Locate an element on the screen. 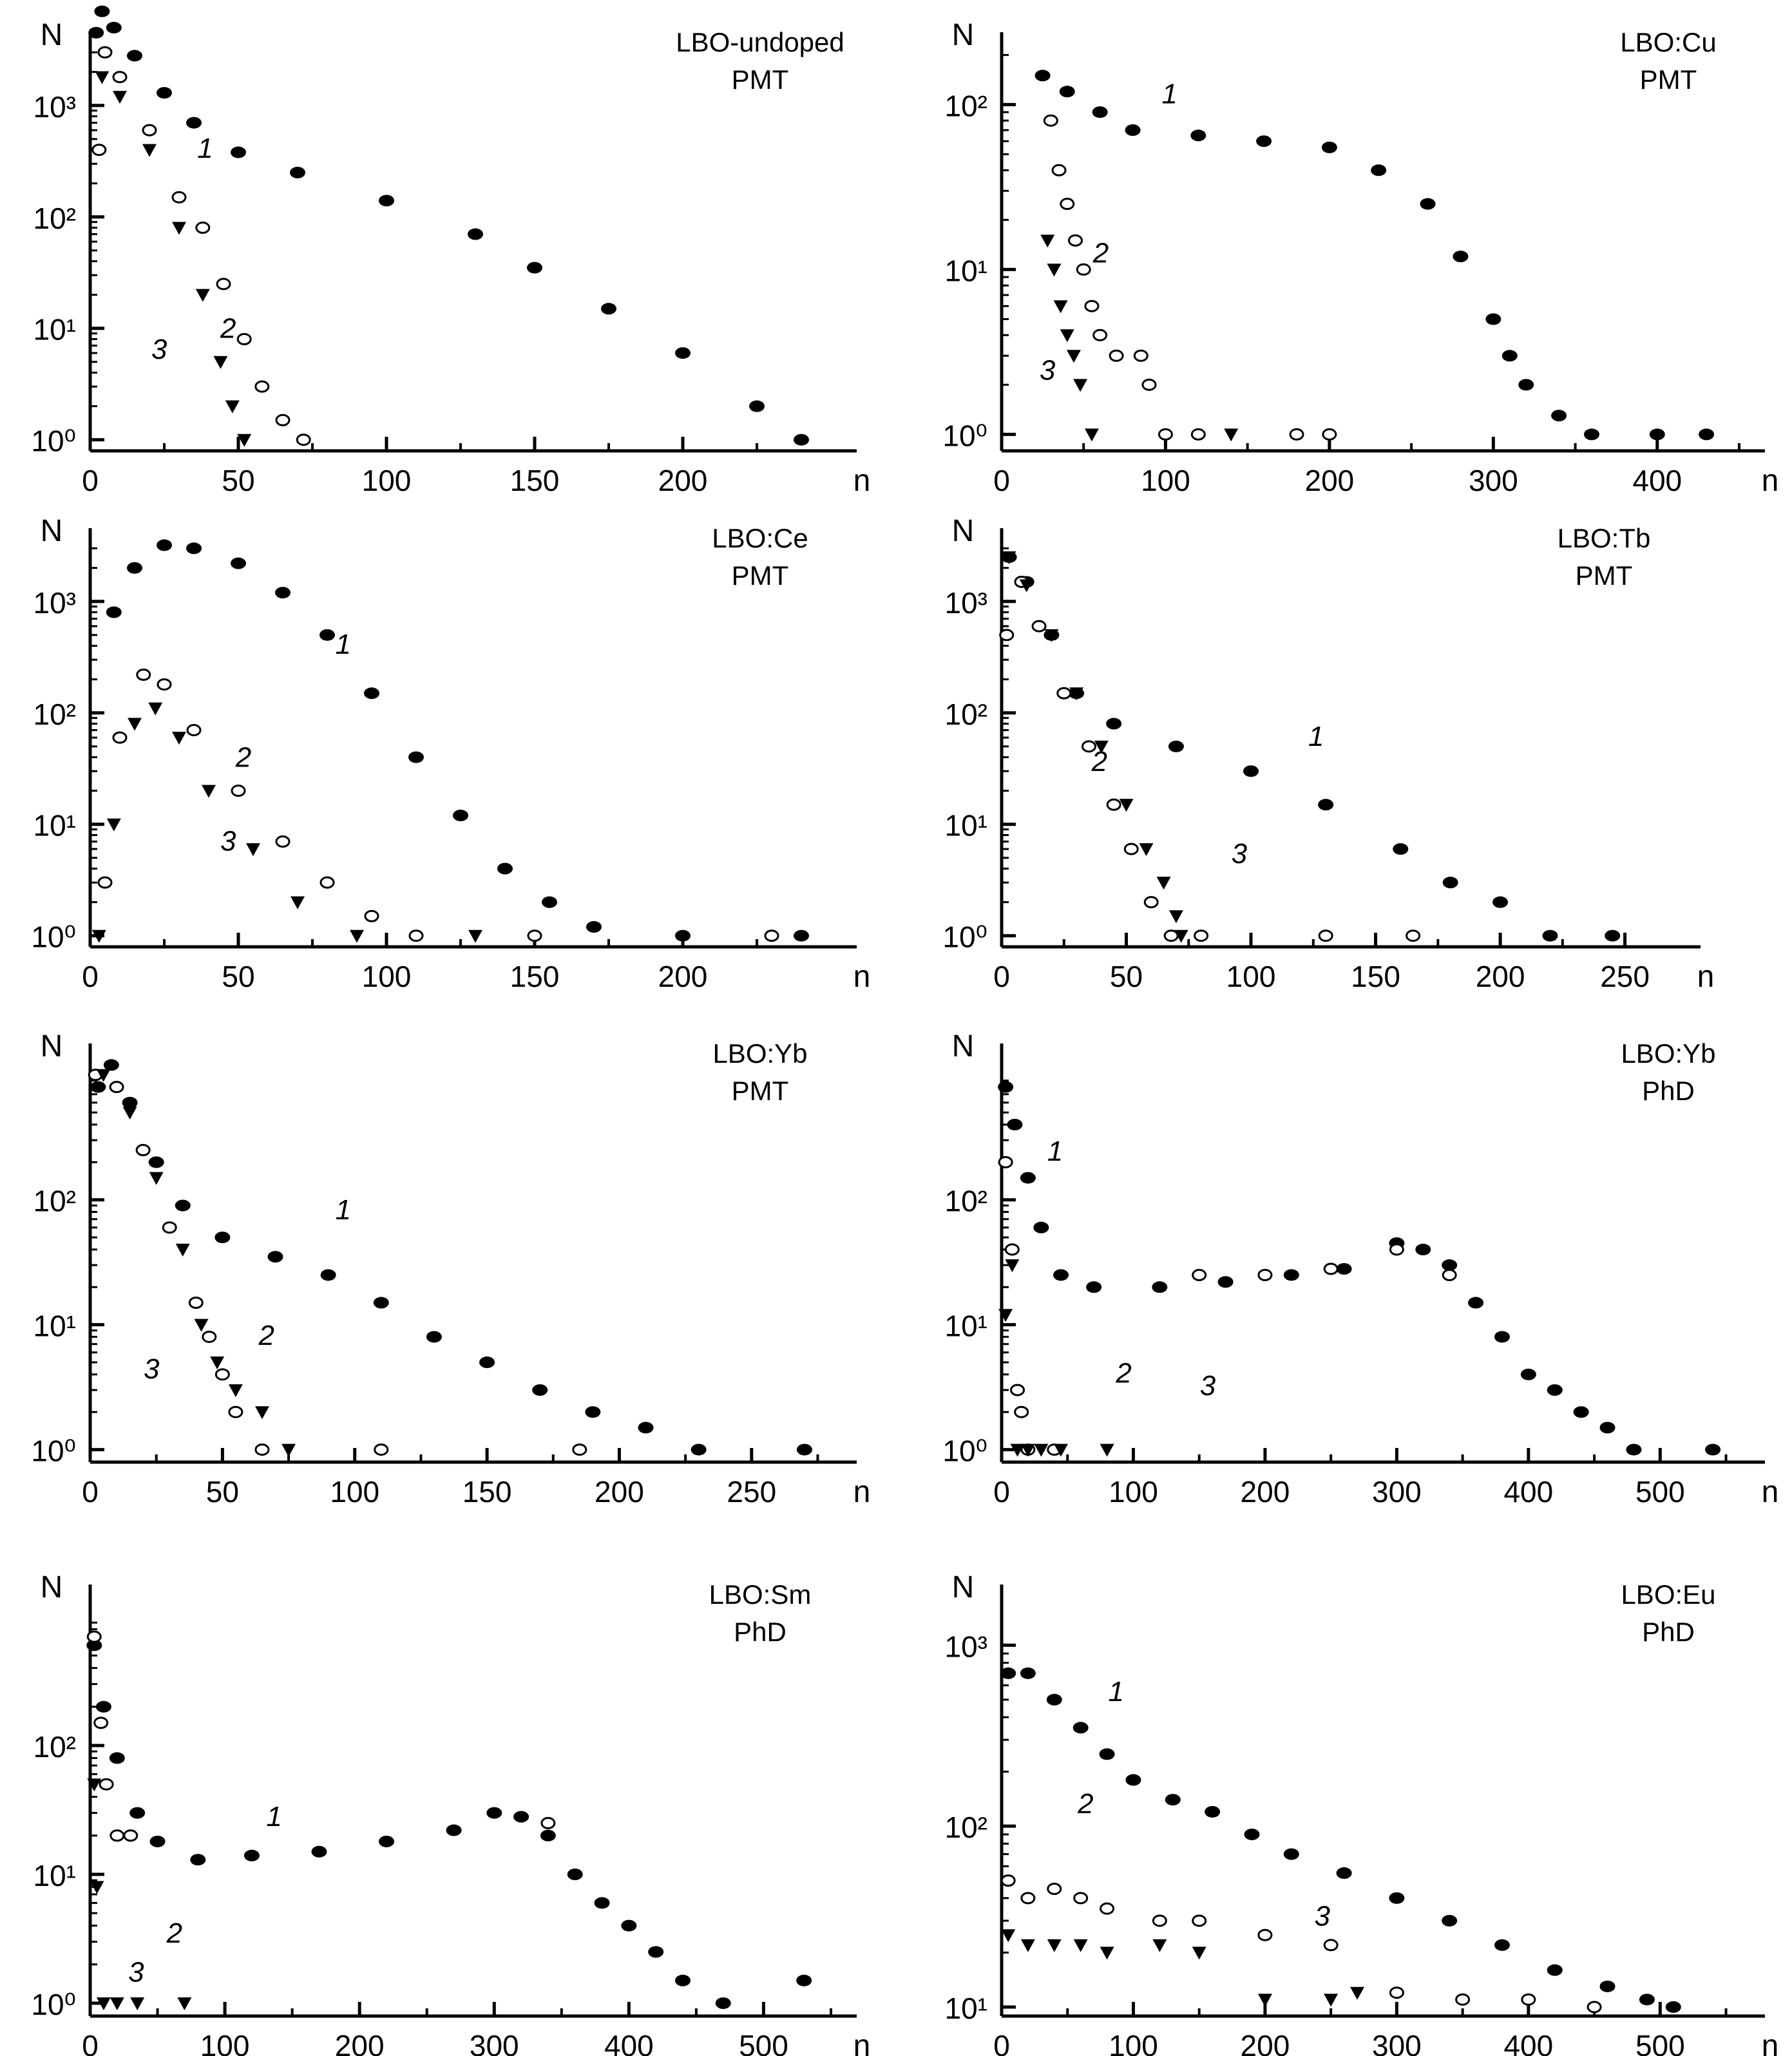 This screenshot has height=2056, width=1792. y-tick-label: 10⁰ is located at coordinates (965, 435).